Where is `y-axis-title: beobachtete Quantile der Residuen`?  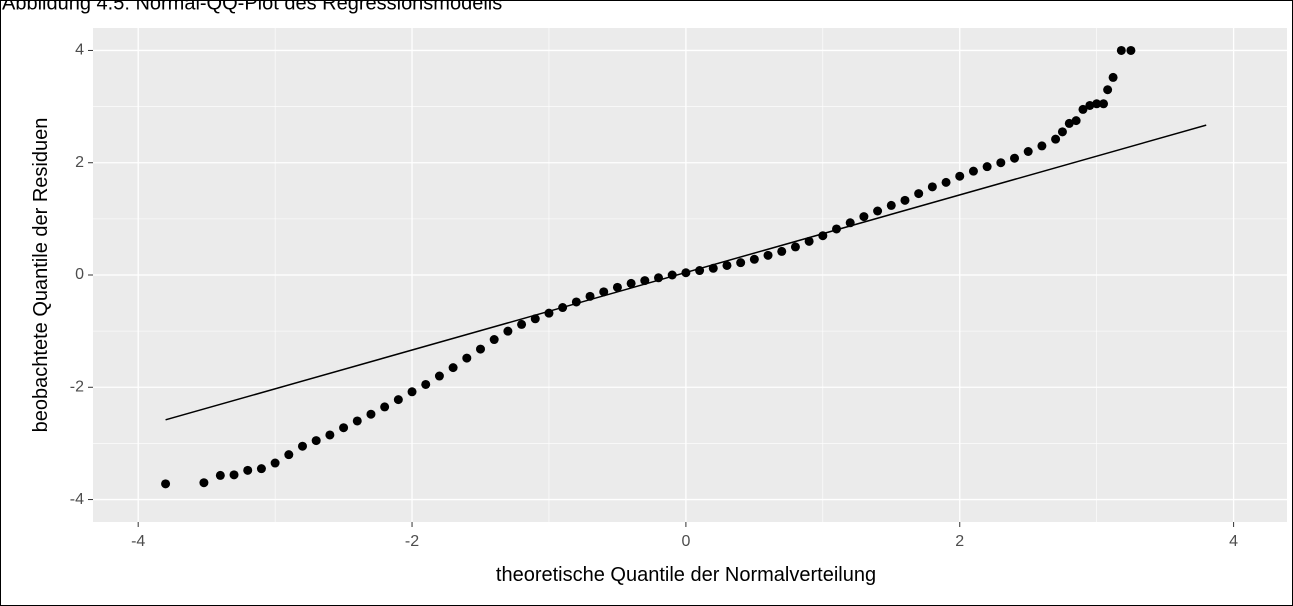 y-axis-title: beobachtete Quantile der Residuen is located at coordinates (41, 275).